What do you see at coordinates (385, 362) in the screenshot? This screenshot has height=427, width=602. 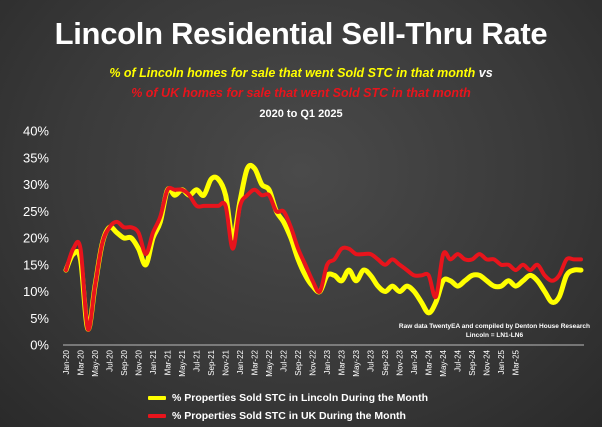 I see `x-tick-label: Sep-23` at bounding box center [385, 362].